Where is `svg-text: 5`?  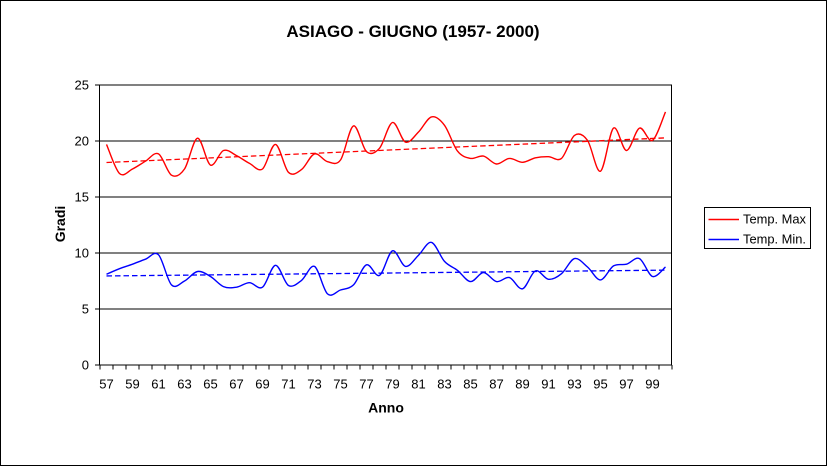
svg-text: 5 is located at coordinates (85, 309).